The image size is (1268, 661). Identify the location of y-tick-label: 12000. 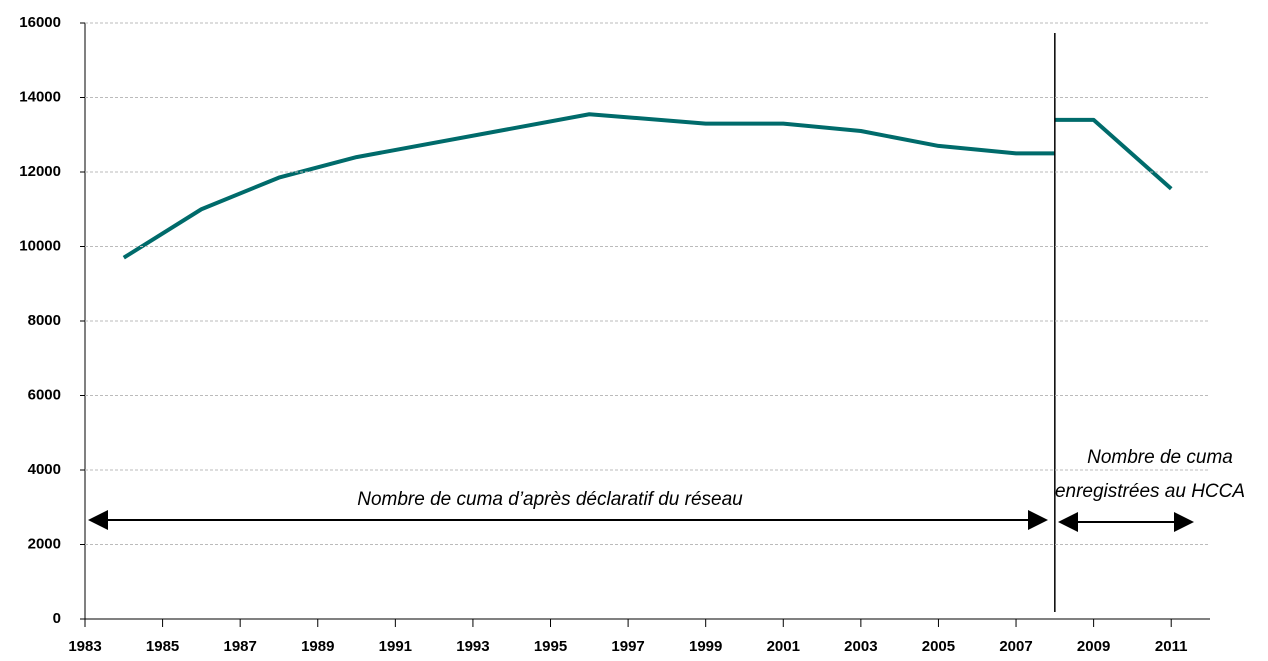
(40, 171).